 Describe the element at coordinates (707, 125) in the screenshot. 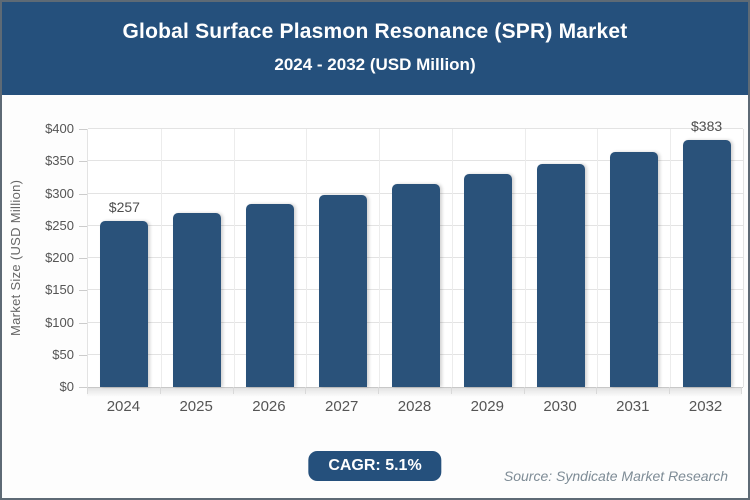

I see `bar-value-label: $383` at that location.